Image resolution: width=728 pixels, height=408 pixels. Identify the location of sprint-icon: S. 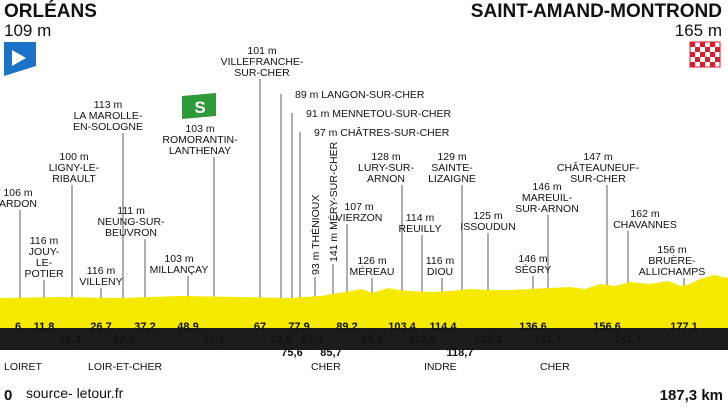
(199, 106).